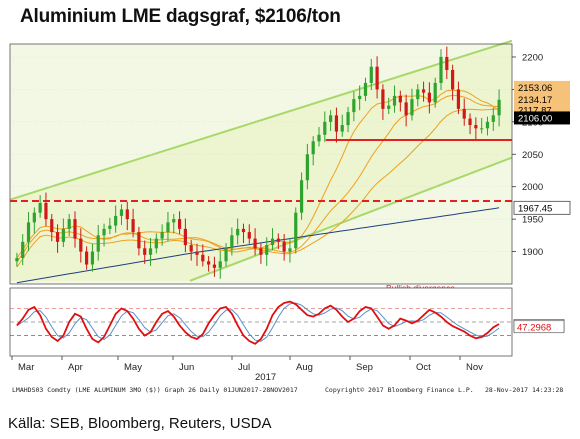  What do you see at coordinates (364, 367) in the screenshot?
I see `x-tick-label: Sep` at bounding box center [364, 367].